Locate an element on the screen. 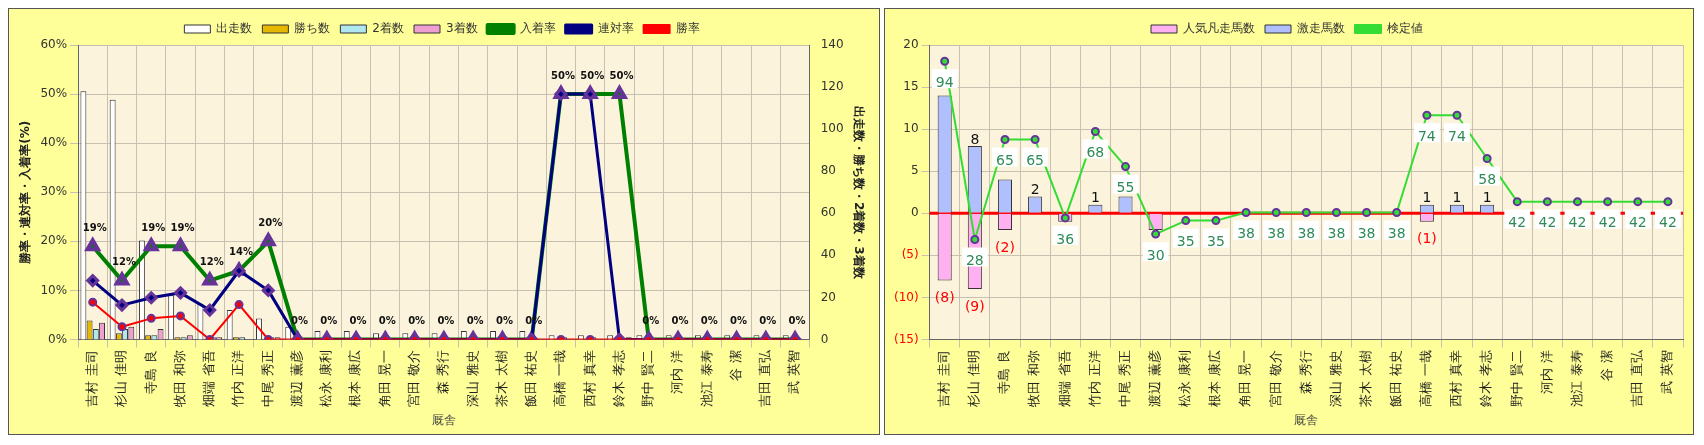 This screenshot has height=445, width=1704. data-label: 36 is located at coordinates (1065, 238).